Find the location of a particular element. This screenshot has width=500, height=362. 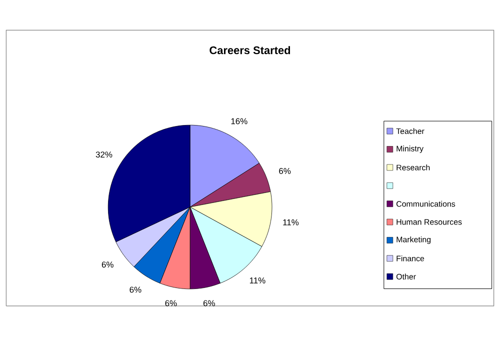

chart-title: Careers Started is located at coordinates (250, 50).